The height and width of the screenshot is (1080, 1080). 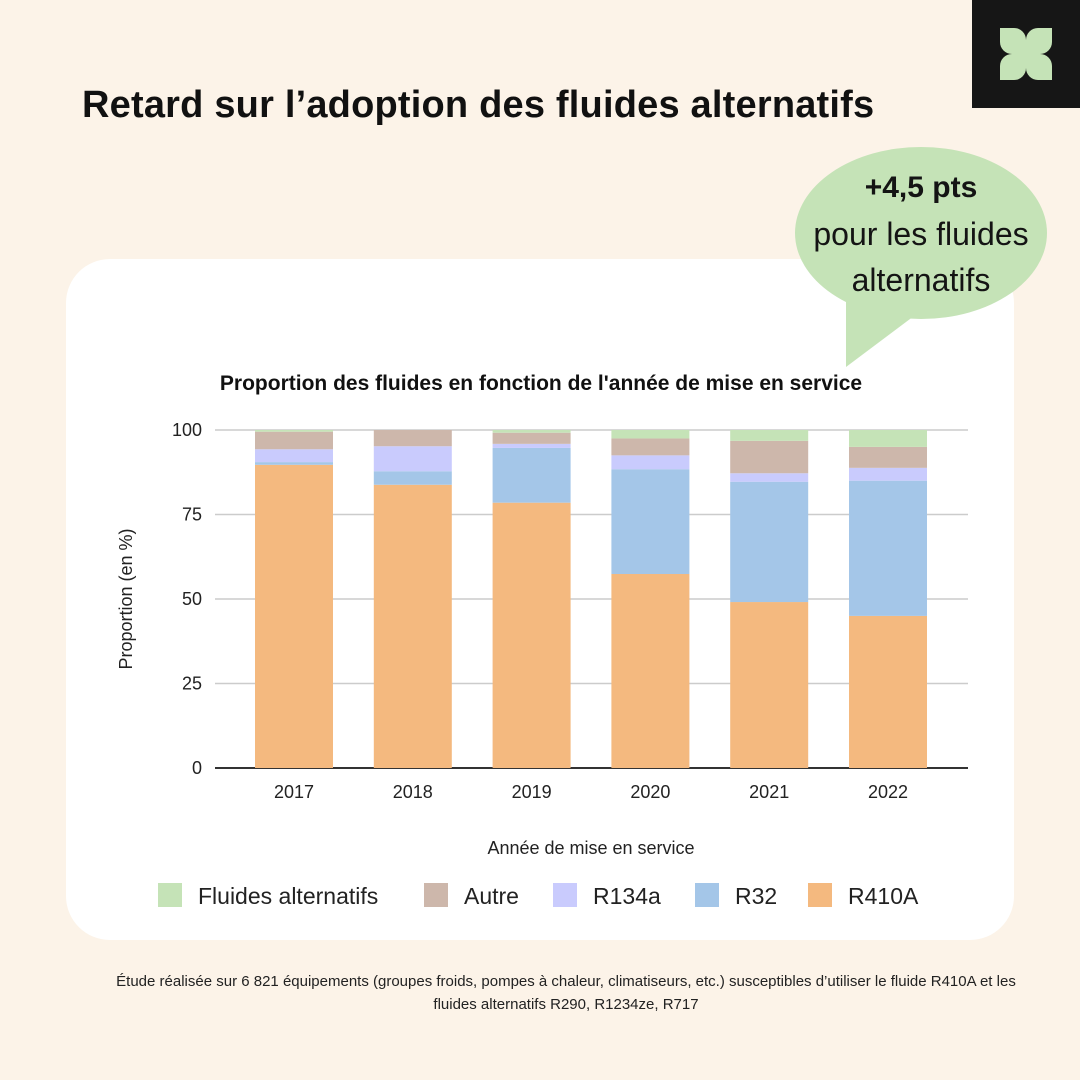 I want to click on x-tick-label: 2018, so click(x=413, y=792).